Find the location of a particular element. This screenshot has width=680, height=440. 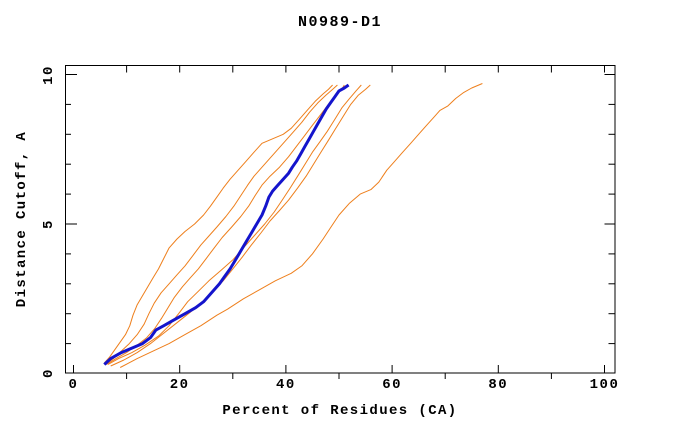

y-tick-label: 0 is located at coordinates (49, 373).